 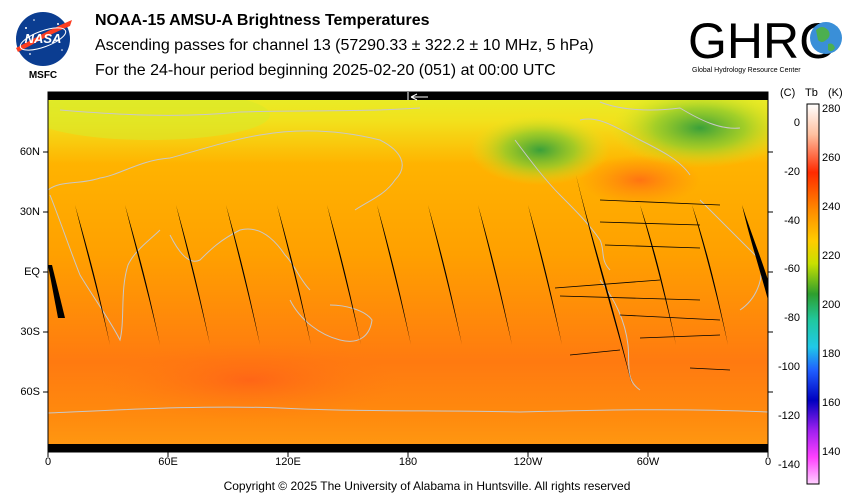 What do you see at coordinates (528, 462) in the screenshot?
I see `lon-label-120w: 120W` at bounding box center [528, 462].